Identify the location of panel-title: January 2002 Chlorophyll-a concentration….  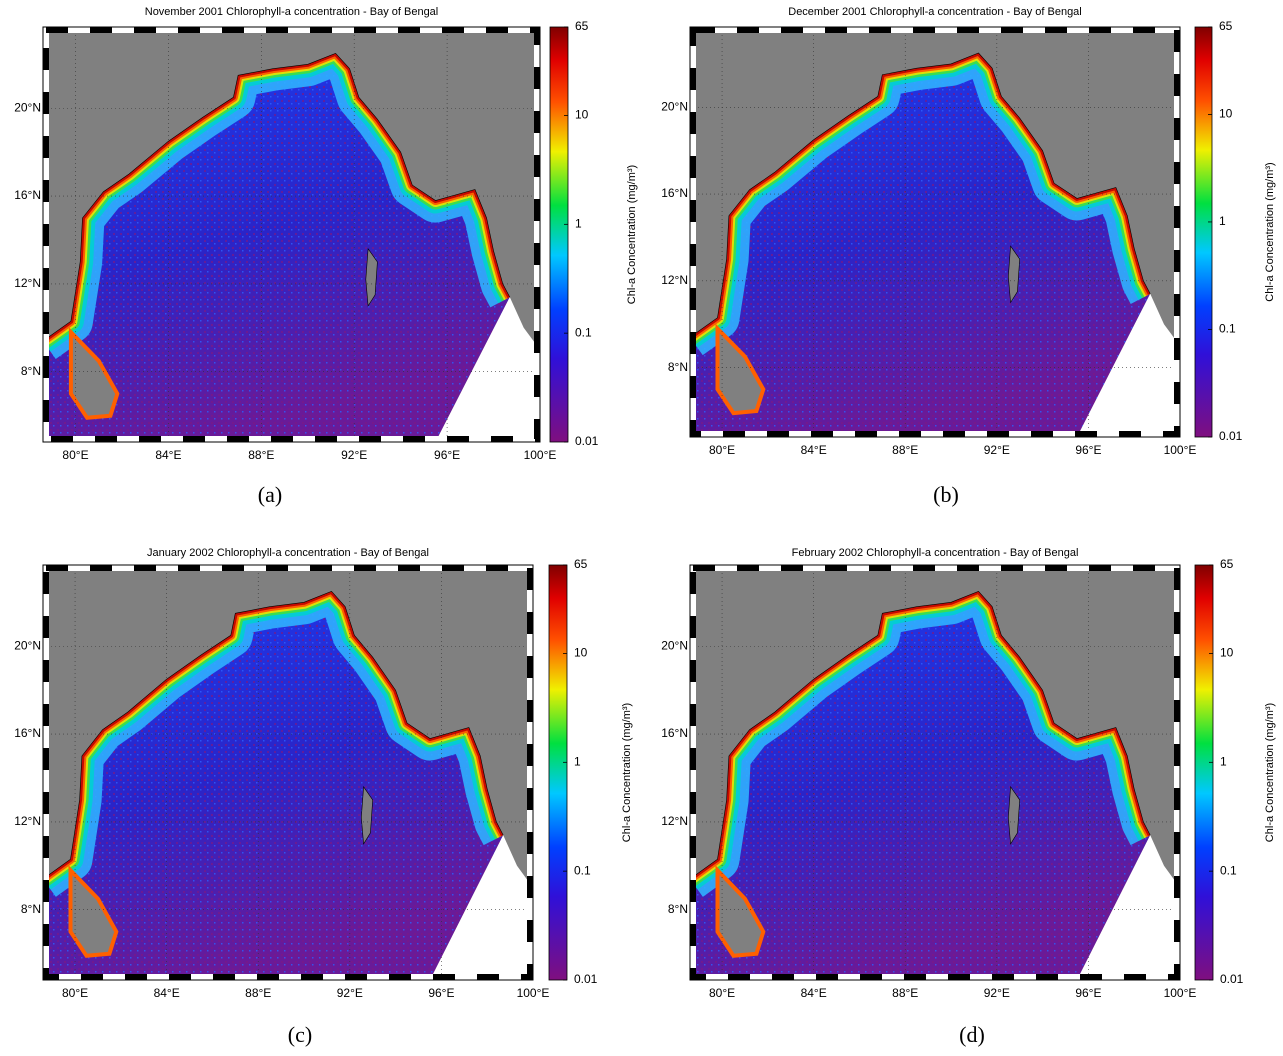
(288, 553).